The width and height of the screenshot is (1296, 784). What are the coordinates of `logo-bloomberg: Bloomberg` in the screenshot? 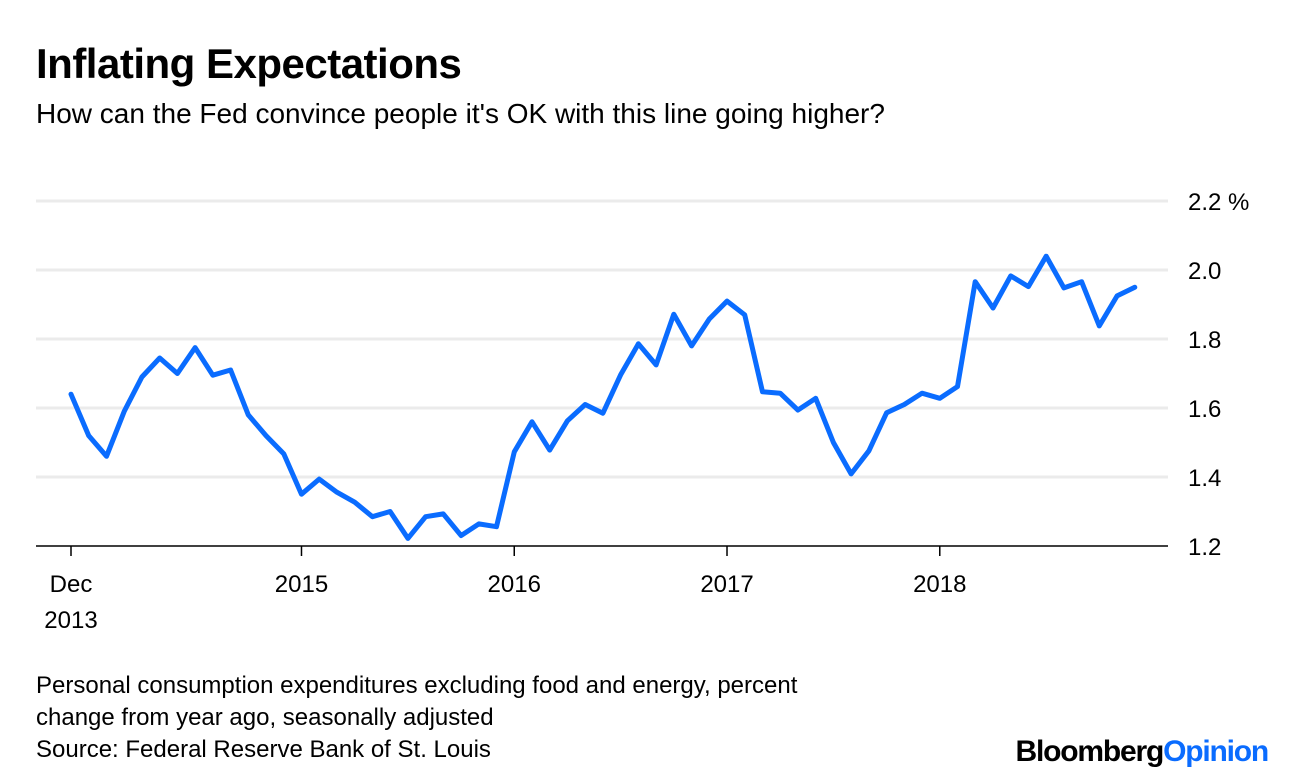 It's located at (1090, 751).